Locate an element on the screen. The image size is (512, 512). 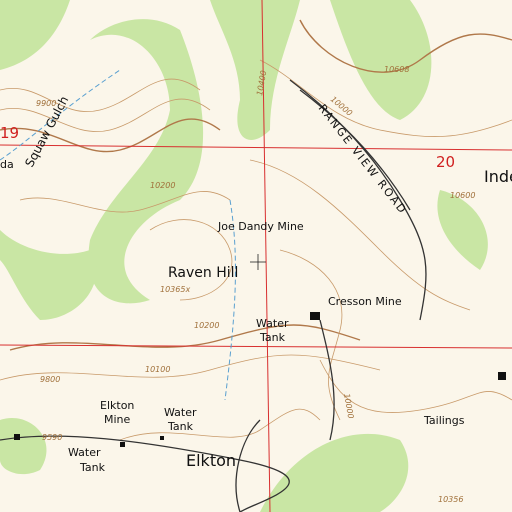
contour-label: 10356 is located at coordinates (450, 499).